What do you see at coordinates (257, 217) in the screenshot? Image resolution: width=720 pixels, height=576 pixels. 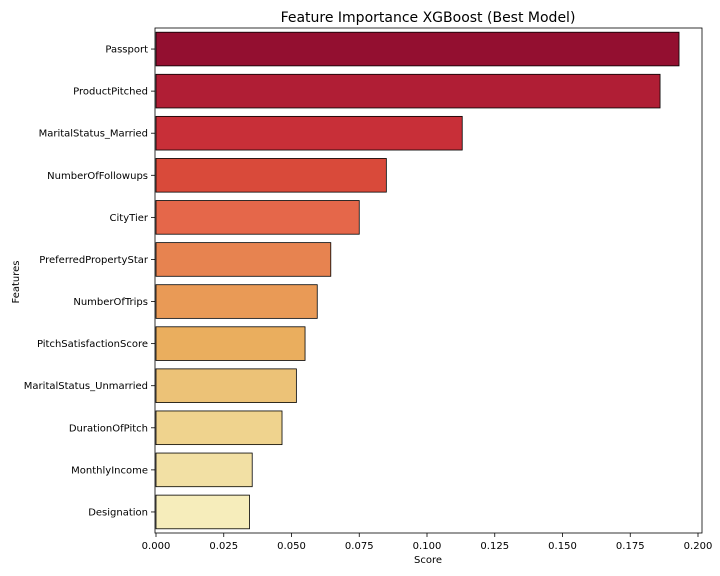 I see `bar-CityTier` at bounding box center [257, 217].